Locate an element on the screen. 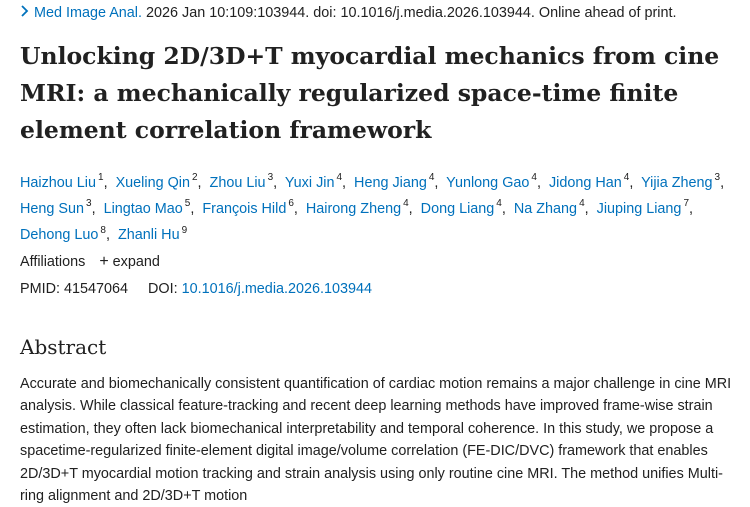 This screenshot has width=750, height=507. author-item: Na Zhang 4, is located at coordinates (551, 208).